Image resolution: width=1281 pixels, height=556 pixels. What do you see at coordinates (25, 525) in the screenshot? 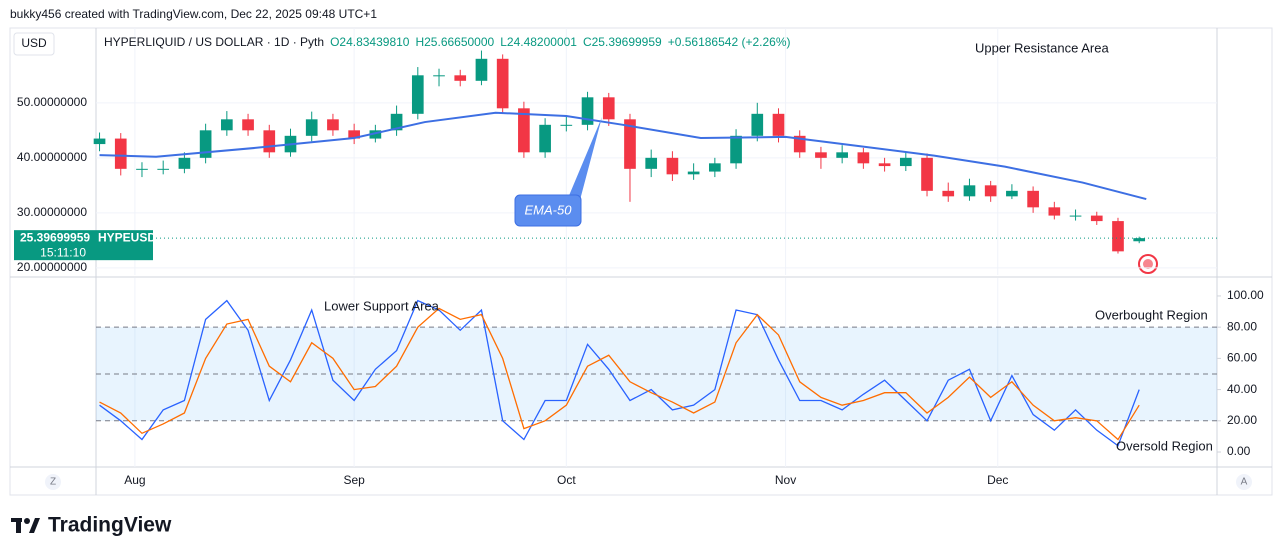
I see `logo-icon` at bounding box center [25, 525].